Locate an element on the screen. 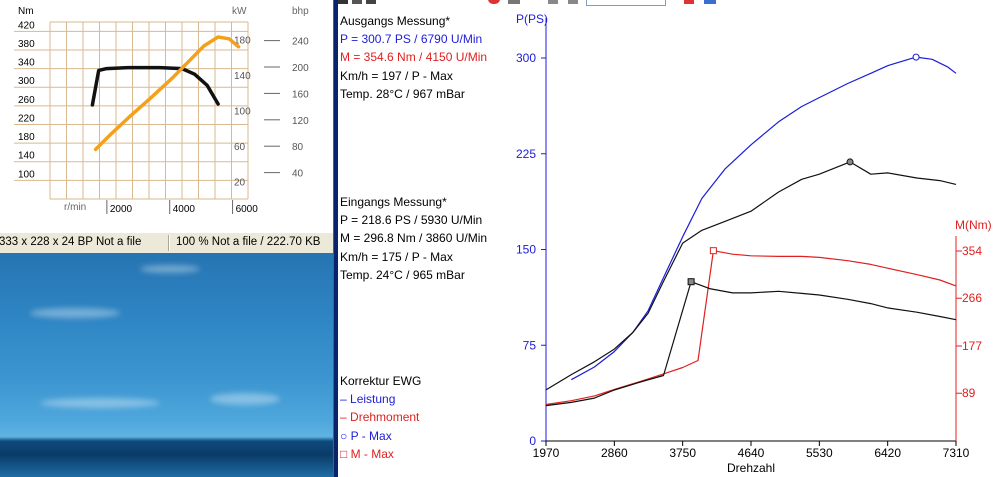  toolbar-strip is located at coordinates (667, 3).